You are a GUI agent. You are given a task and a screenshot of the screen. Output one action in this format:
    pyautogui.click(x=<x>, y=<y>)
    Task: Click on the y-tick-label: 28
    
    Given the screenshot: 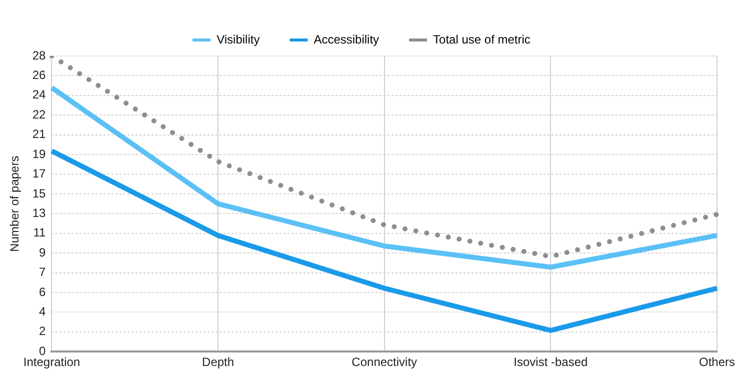 What is the action you would take?
    pyautogui.click(x=39, y=55)
    